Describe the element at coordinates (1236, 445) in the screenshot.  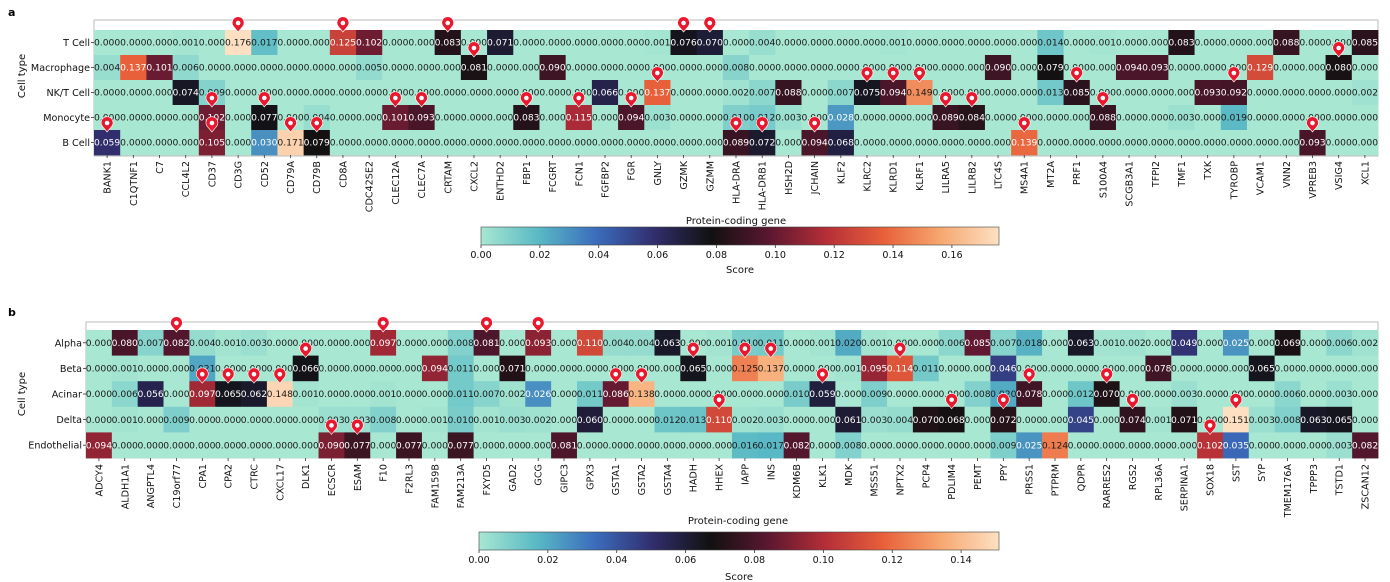
I see `cell-value-label: 0.035` at that location.